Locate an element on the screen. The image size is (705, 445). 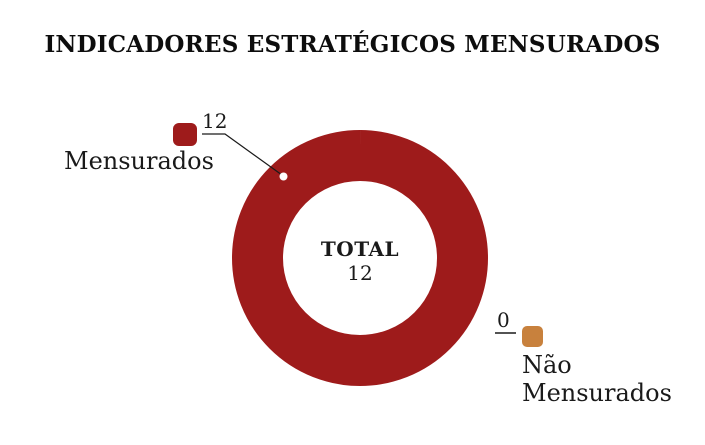
donut-center-label: TOTAL 12 is located at coordinates (360, 261).